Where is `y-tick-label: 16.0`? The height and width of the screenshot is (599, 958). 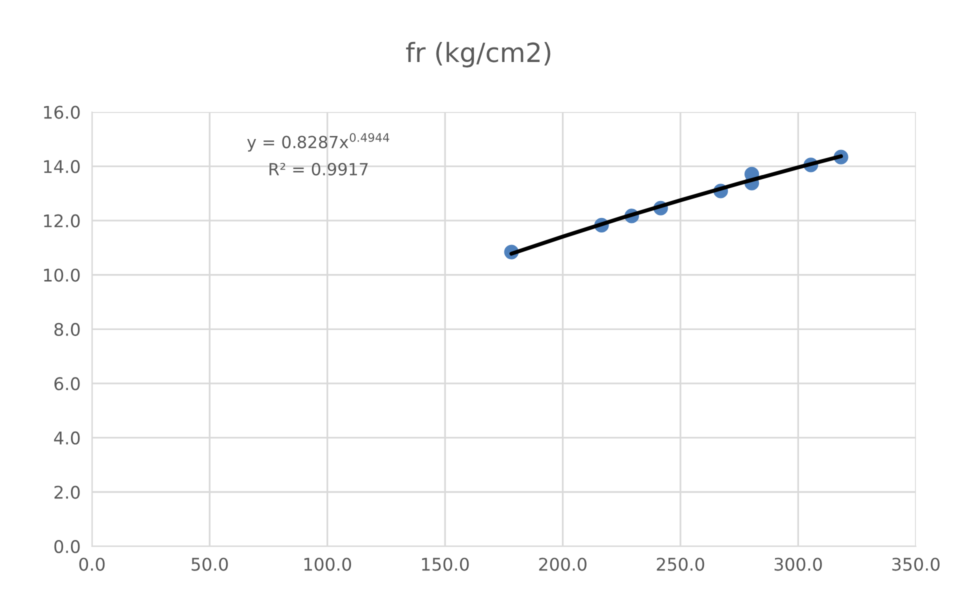
y-tick-label: 16.0 is located at coordinates (62, 112).